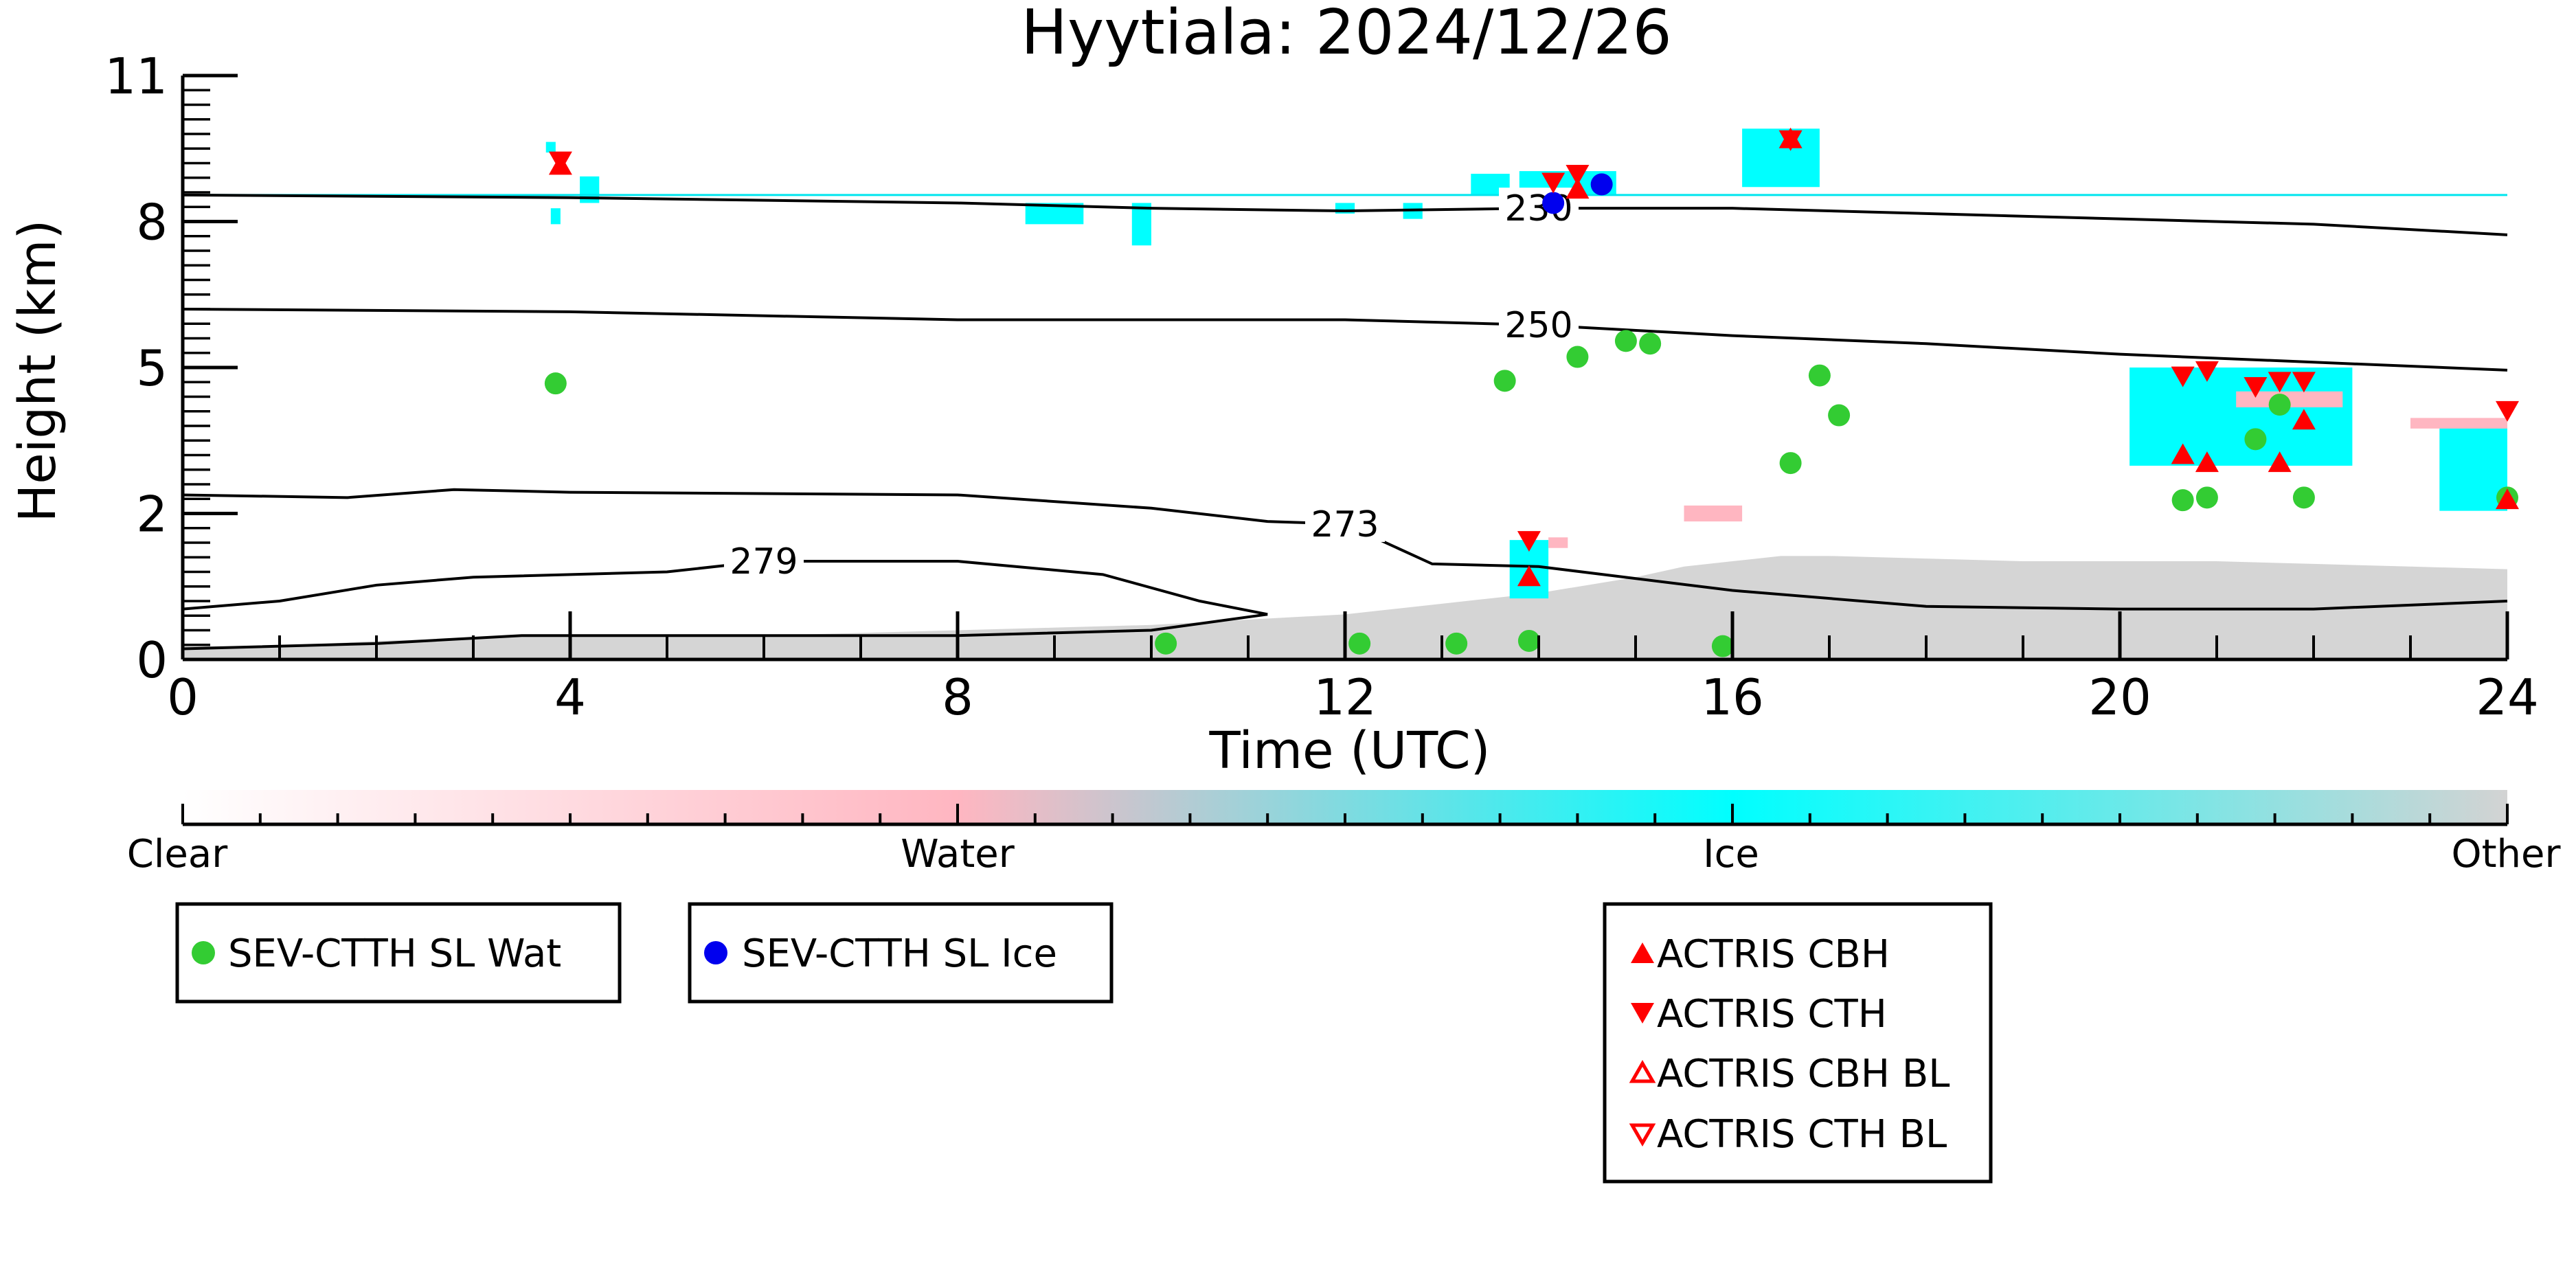  I want to click on contour-label-273: 273, so click(1345, 524).